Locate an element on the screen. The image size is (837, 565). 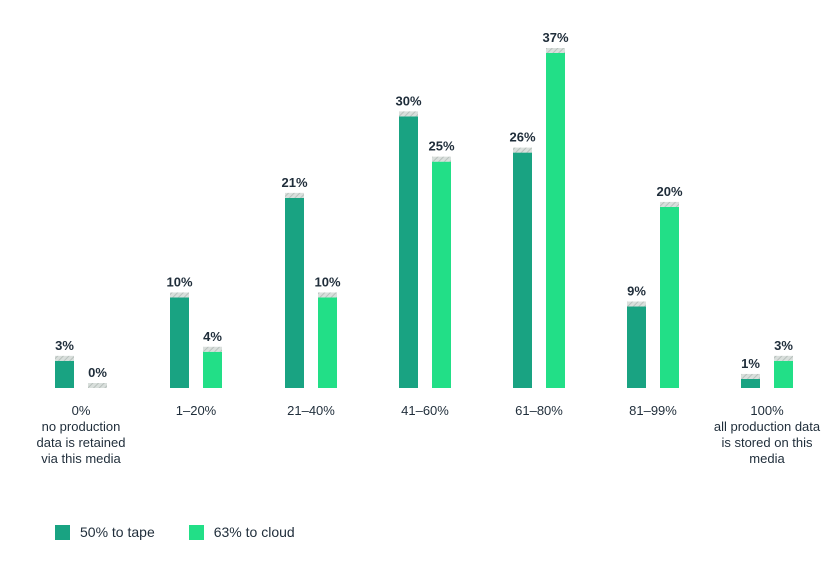
value-label-tape-5: 9% is located at coordinates (636, 291).